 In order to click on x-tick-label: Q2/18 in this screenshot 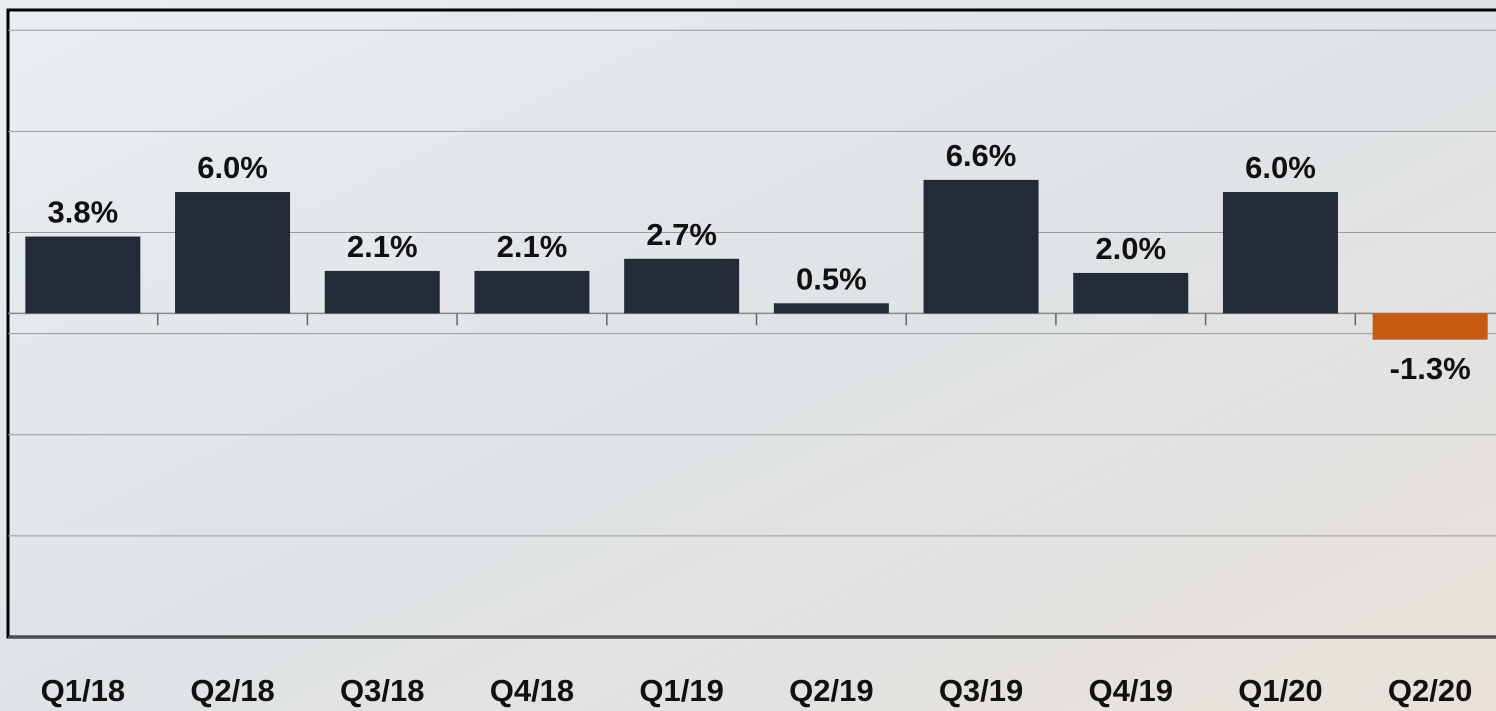, I will do `click(232, 690)`.